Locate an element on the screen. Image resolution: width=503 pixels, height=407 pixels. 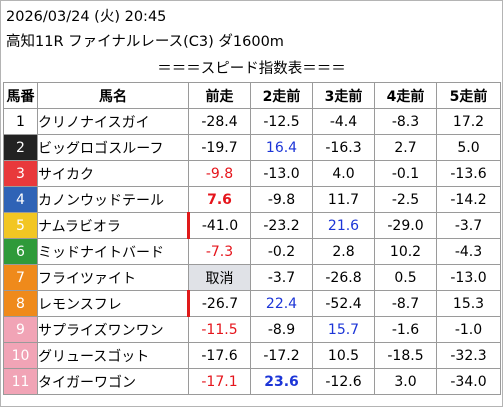
speed-index-cell: -18.5 is located at coordinates (405, 355).